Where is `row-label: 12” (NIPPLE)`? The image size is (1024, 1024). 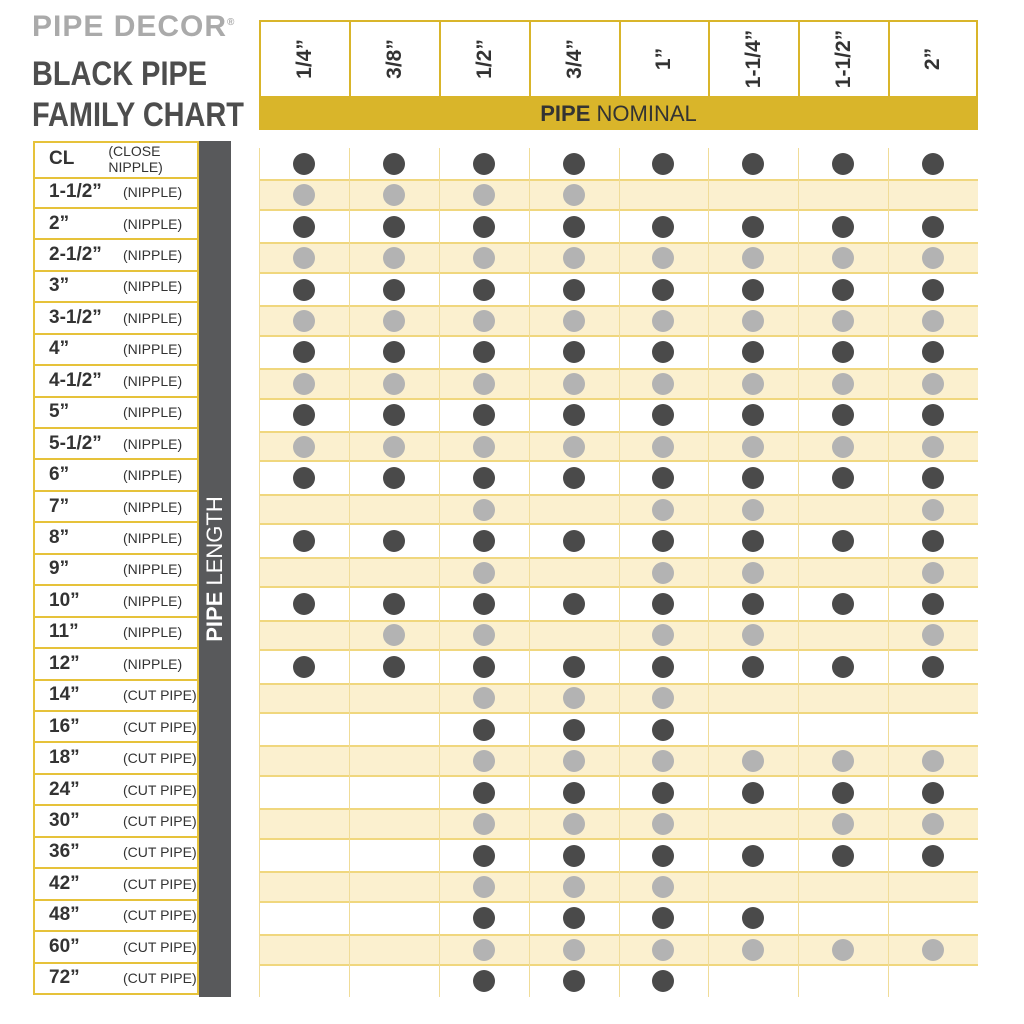
row-label: 12” (NIPPLE) is located at coordinates (116, 665).